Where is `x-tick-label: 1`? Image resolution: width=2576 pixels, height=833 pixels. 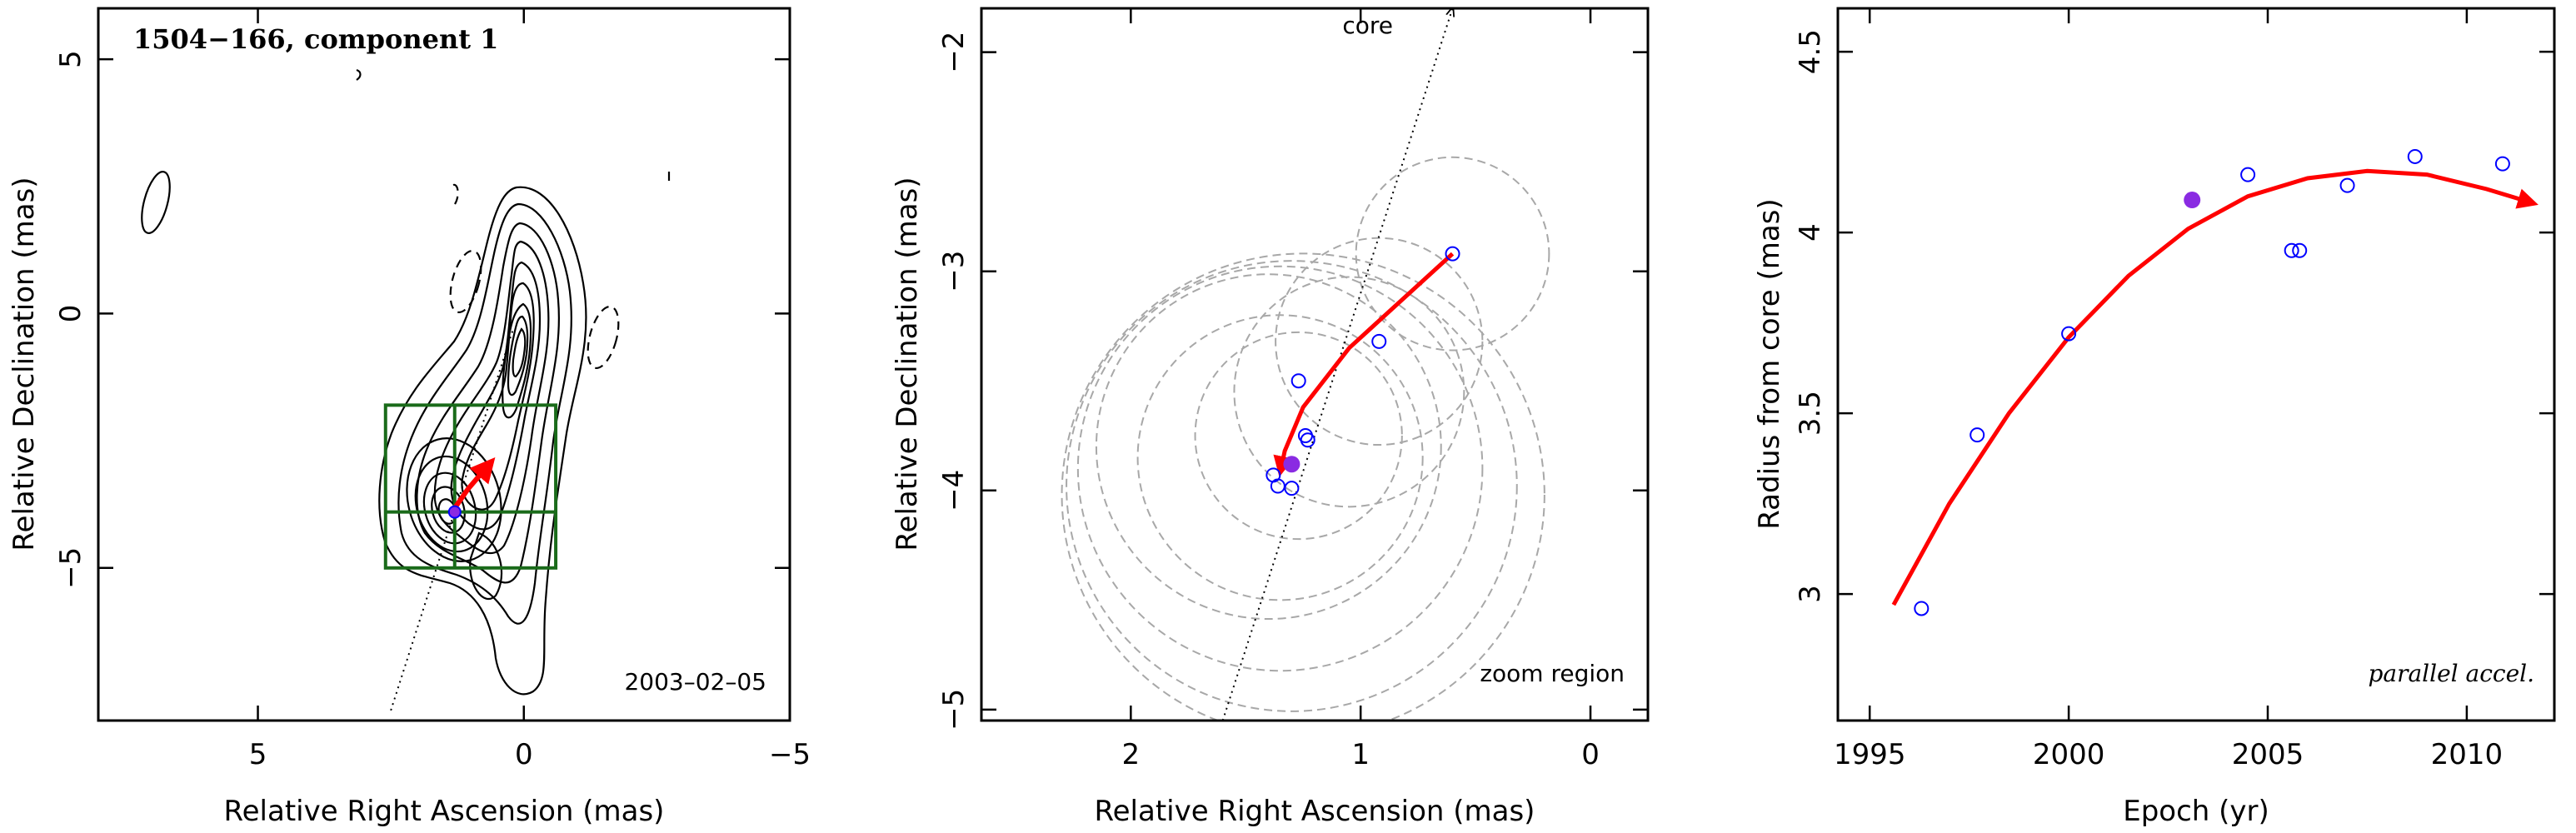
x-tick-label: 1 is located at coordinates (1360, 754).